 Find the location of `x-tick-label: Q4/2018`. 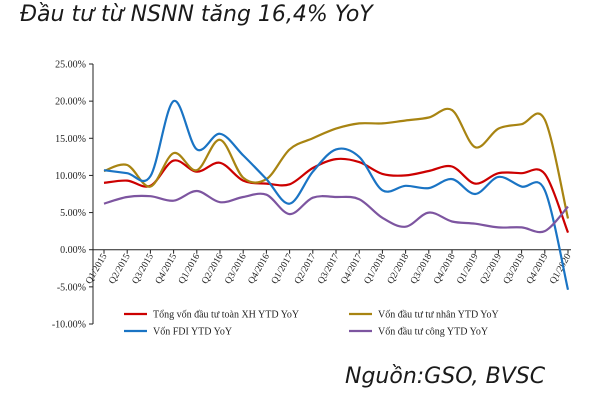

x-tick-label: Q4/2018 is located at coordinates (444, 269).